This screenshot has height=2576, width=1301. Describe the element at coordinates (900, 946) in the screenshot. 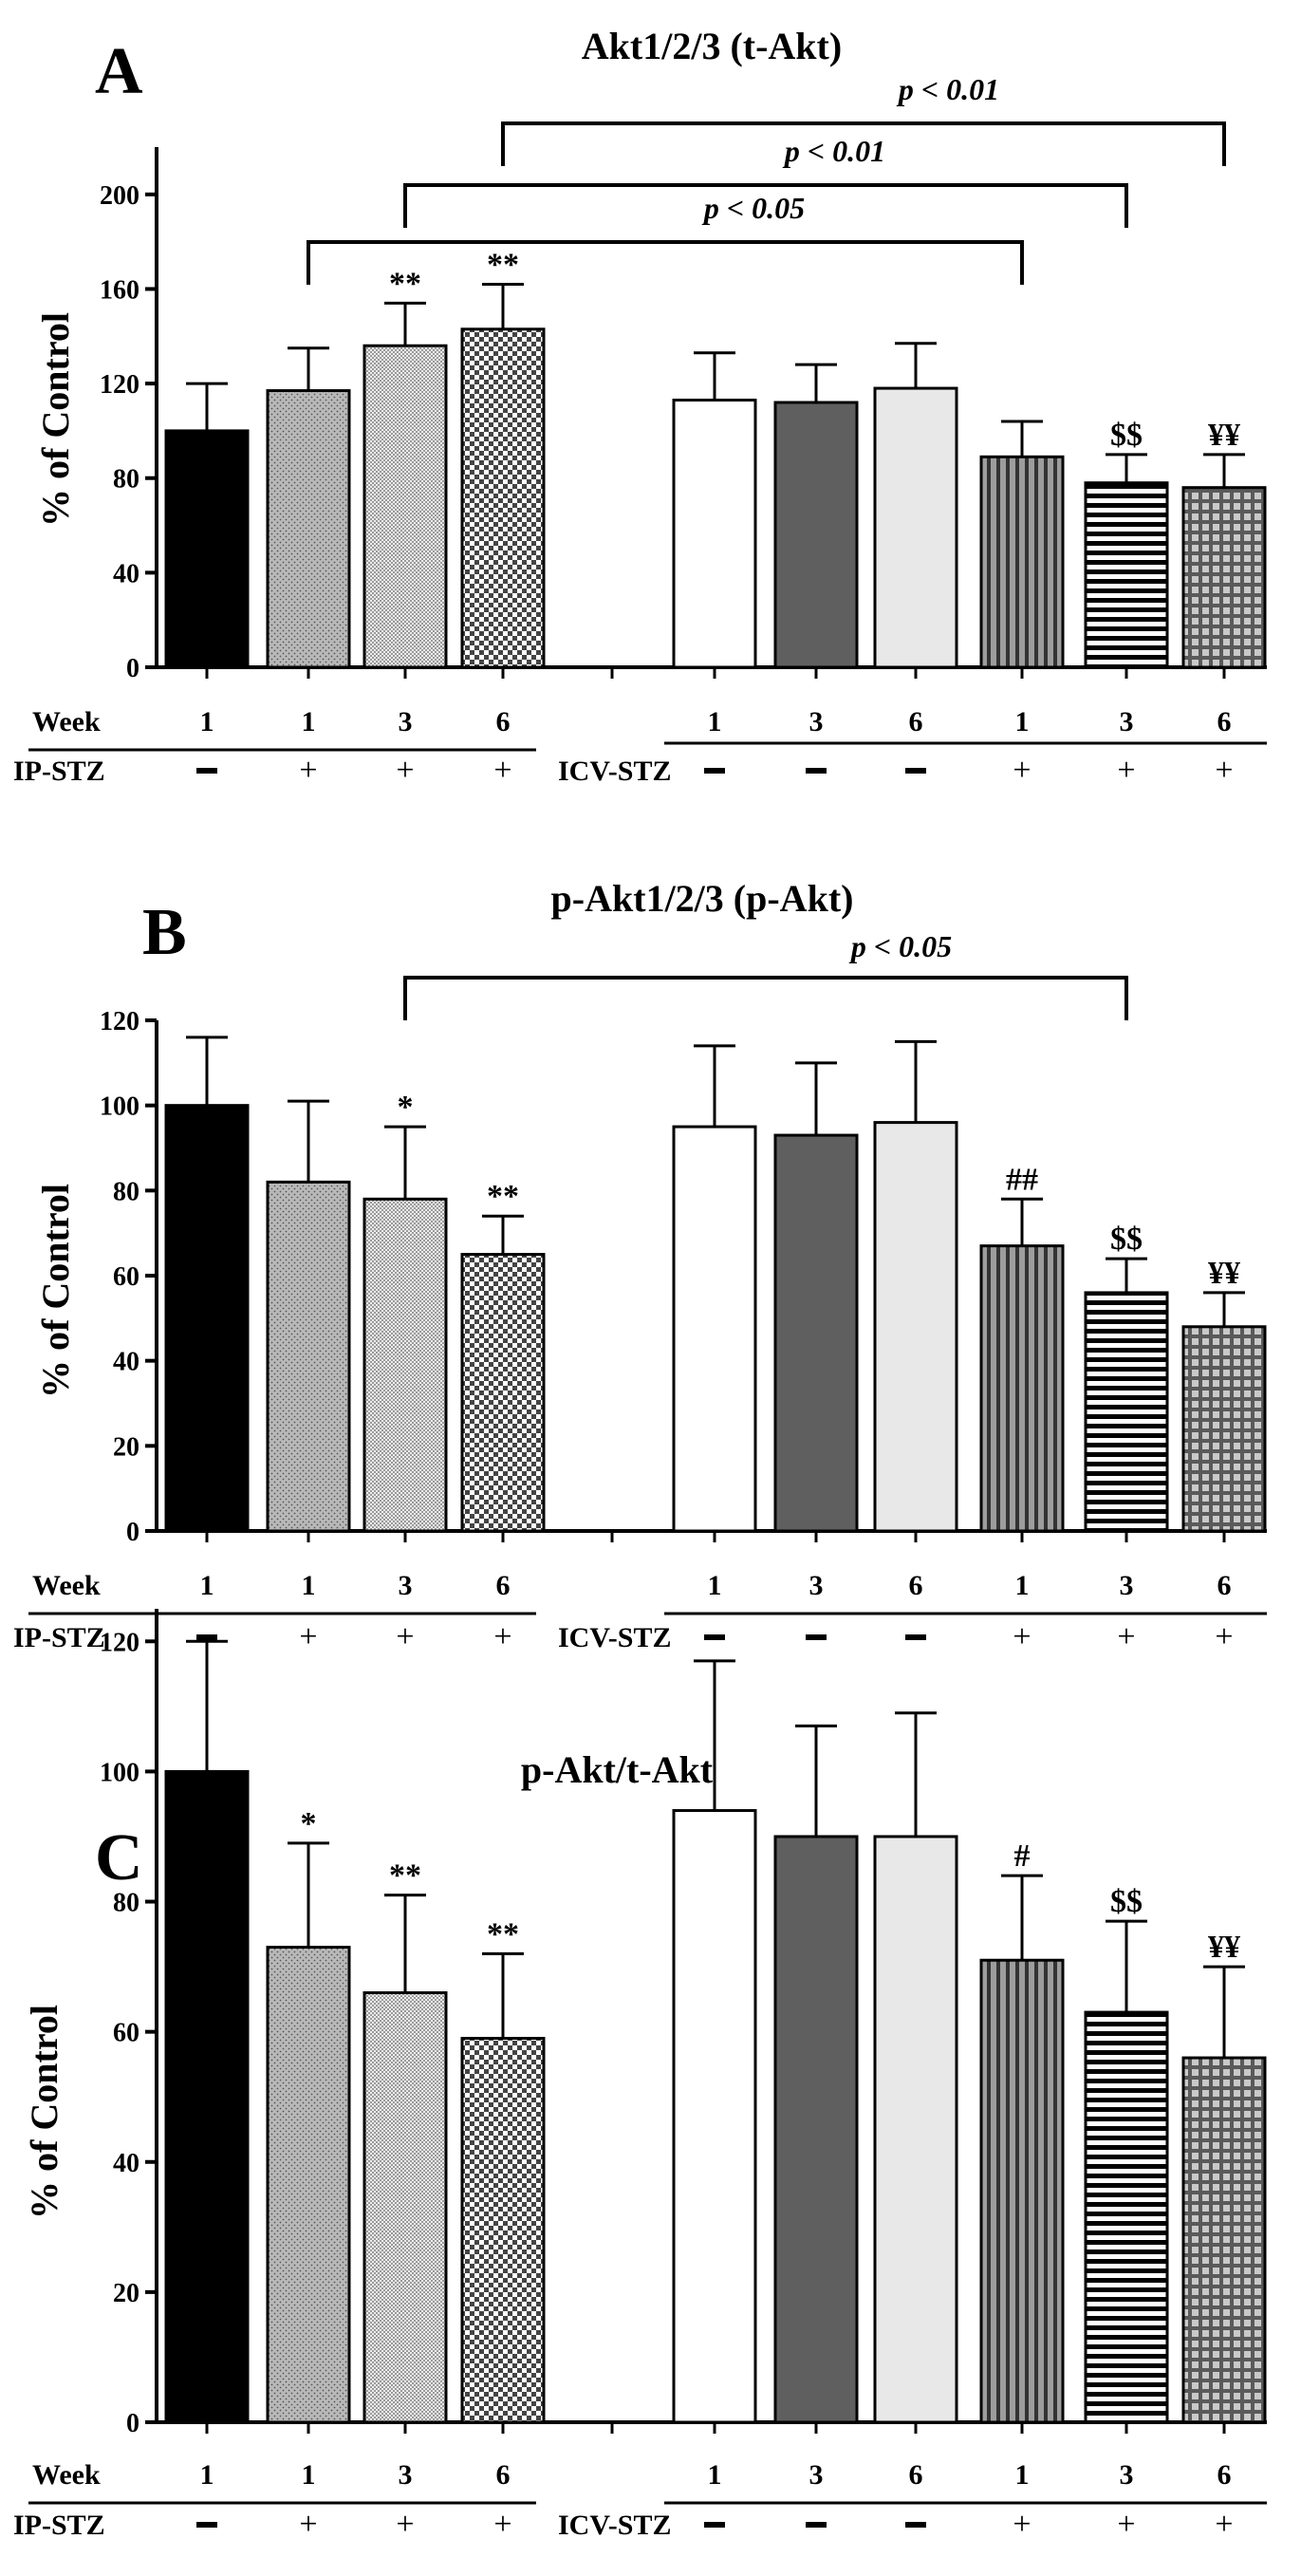

I see `bracket-label: p < 0.05` at that location.